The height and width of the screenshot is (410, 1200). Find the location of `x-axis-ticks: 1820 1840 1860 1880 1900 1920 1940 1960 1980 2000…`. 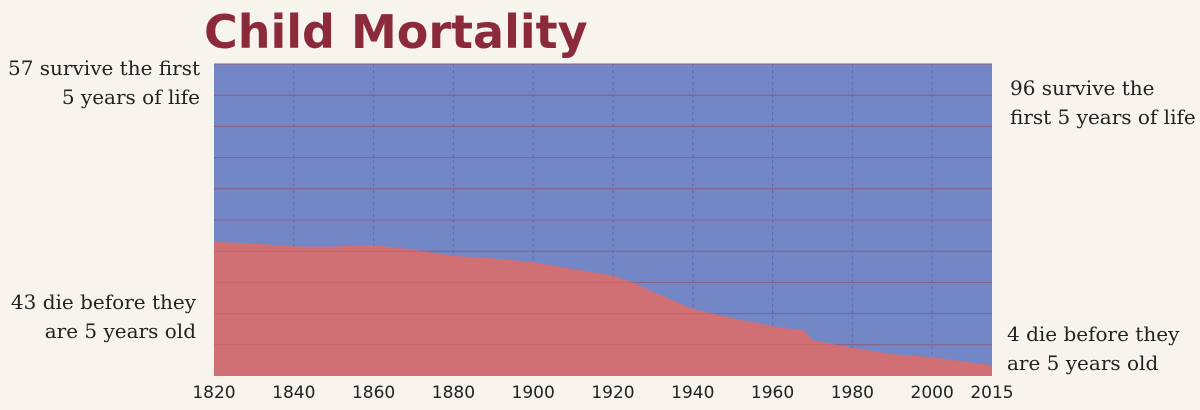

x-axis-ticks: 1820 1840 1860 1880 1900 1920 1940 1960 1980 2000… is located at coordinates (602, 393).